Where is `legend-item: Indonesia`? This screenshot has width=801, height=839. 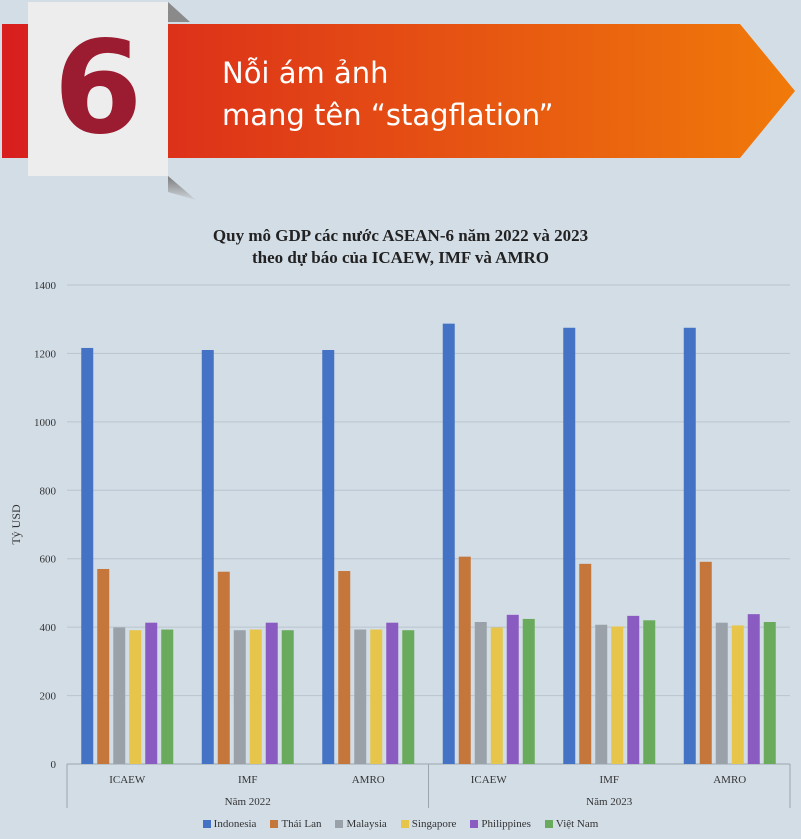 legend-item: Indonesia is located at coordinates (229, 824).